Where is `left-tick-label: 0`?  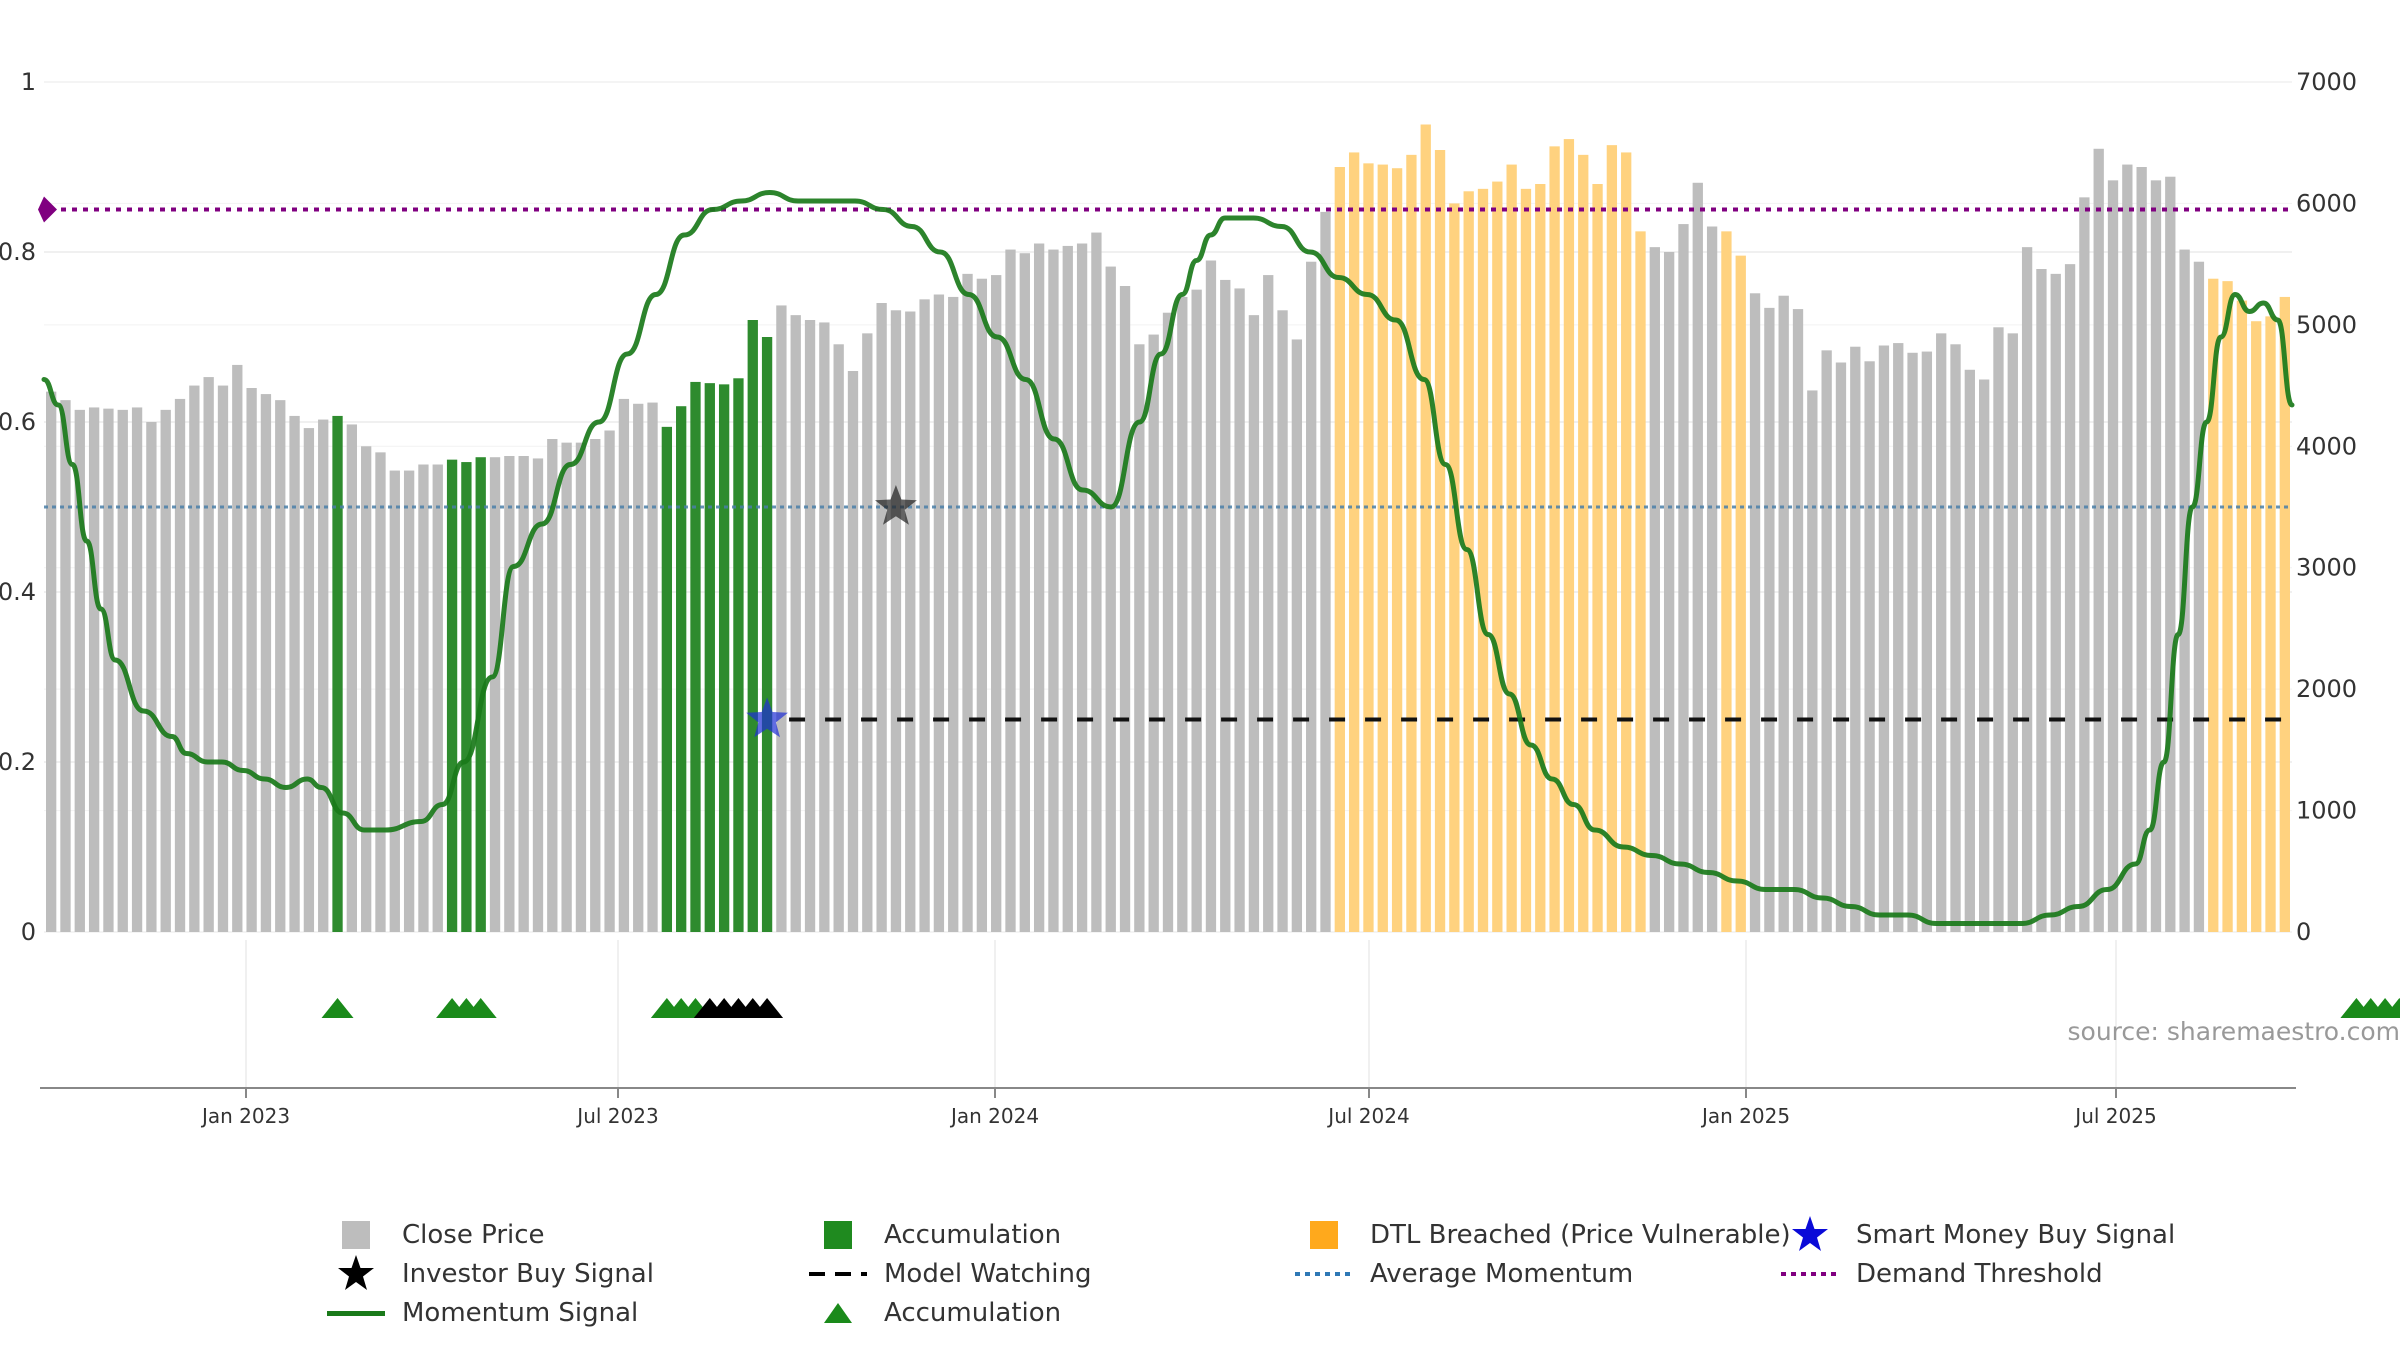 left-tick-label: 0 is located at coordinates (28, 932).